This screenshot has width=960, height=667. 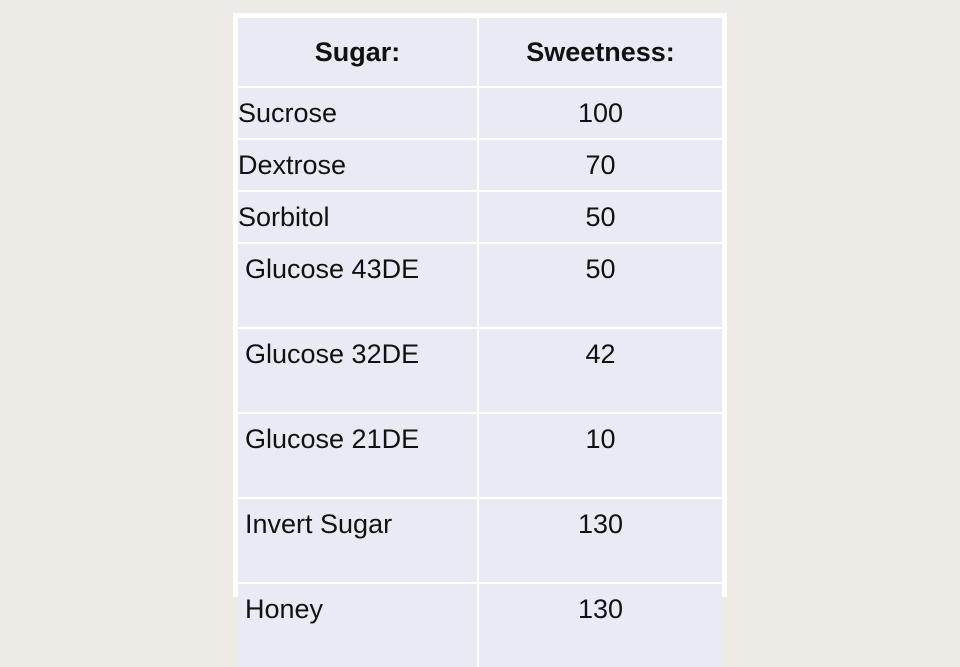 I want to click on sweetness-cell: 100, so click(x=600, y=114).